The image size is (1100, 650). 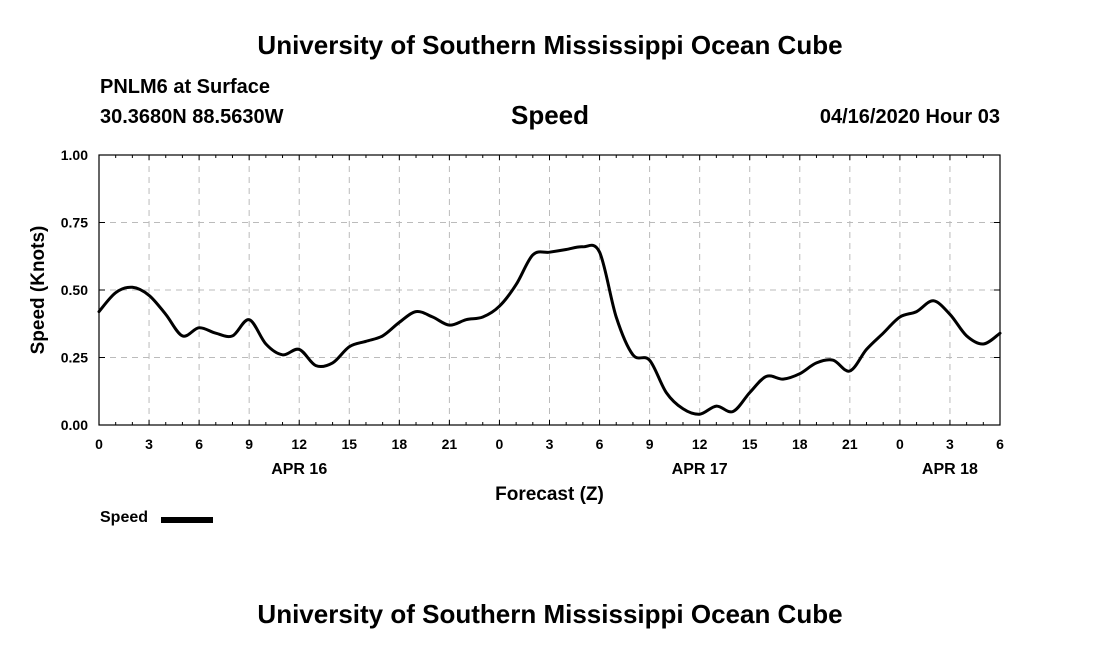 What do you see at coordinates (74, 155) in the screenshot?
I see `y-tick-label: 1.00` at bounding box center [74, 155].